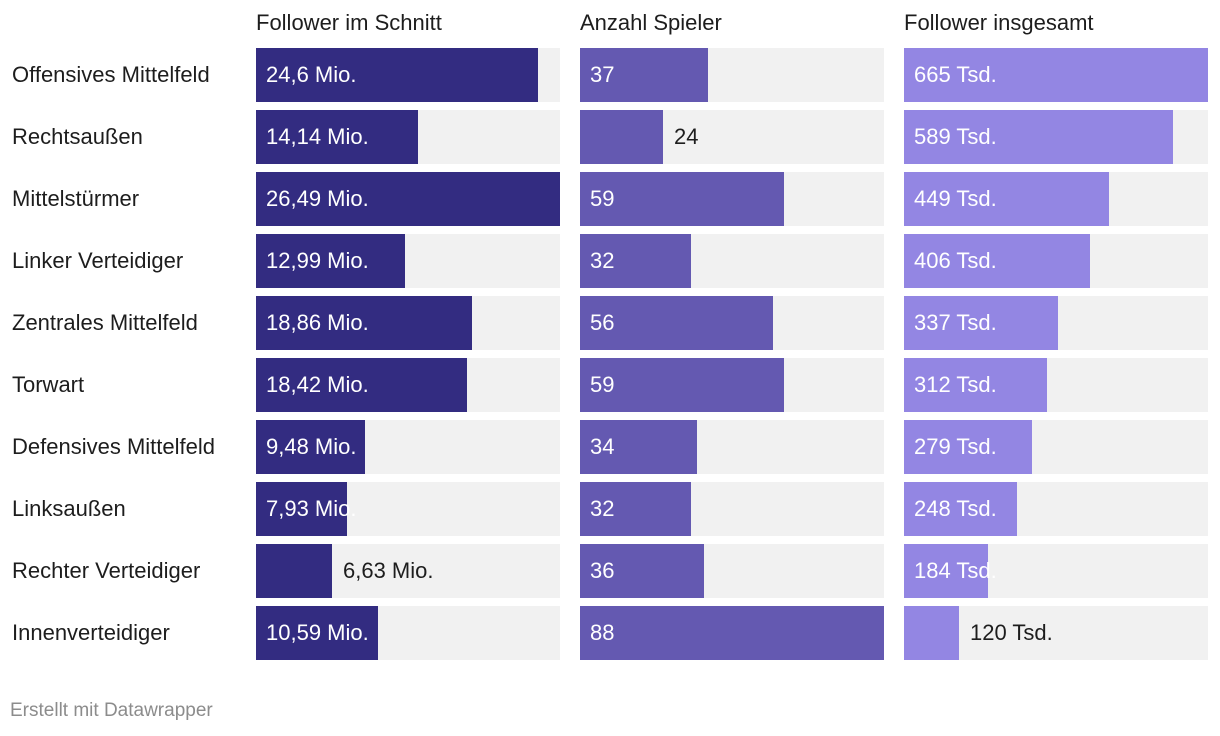 The width and height of the screenshot is (1220, 736). What do you see at coordinates (955, 508) in the screenshot?
I see `data-label: 248 Tsd.` at bounding box center [955, 508].